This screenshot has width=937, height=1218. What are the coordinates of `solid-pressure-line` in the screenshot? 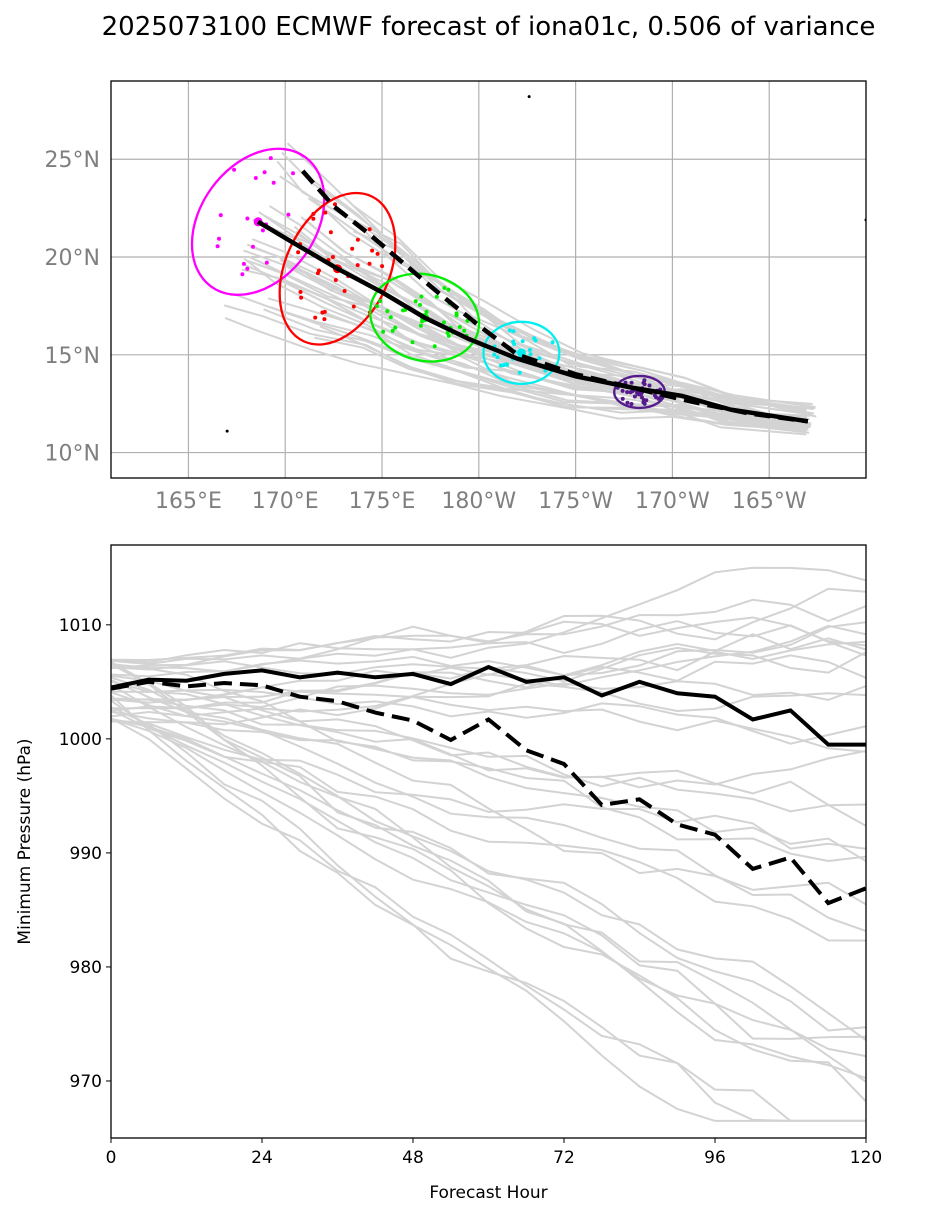 It's located at (488, 705).